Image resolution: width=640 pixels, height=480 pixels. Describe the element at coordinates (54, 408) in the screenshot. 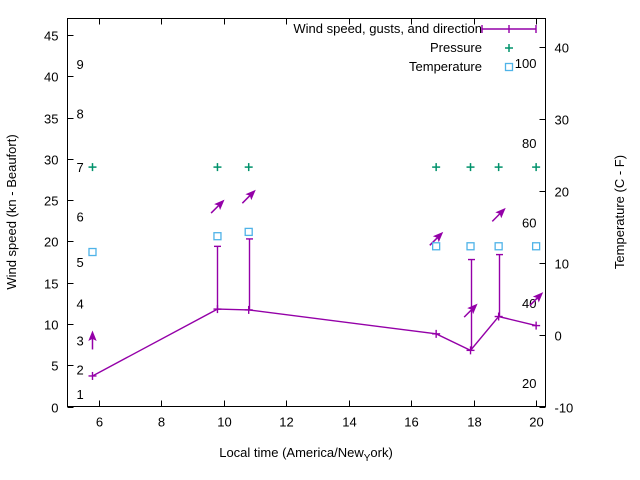

I see `y-tick-label: 0` at that location.